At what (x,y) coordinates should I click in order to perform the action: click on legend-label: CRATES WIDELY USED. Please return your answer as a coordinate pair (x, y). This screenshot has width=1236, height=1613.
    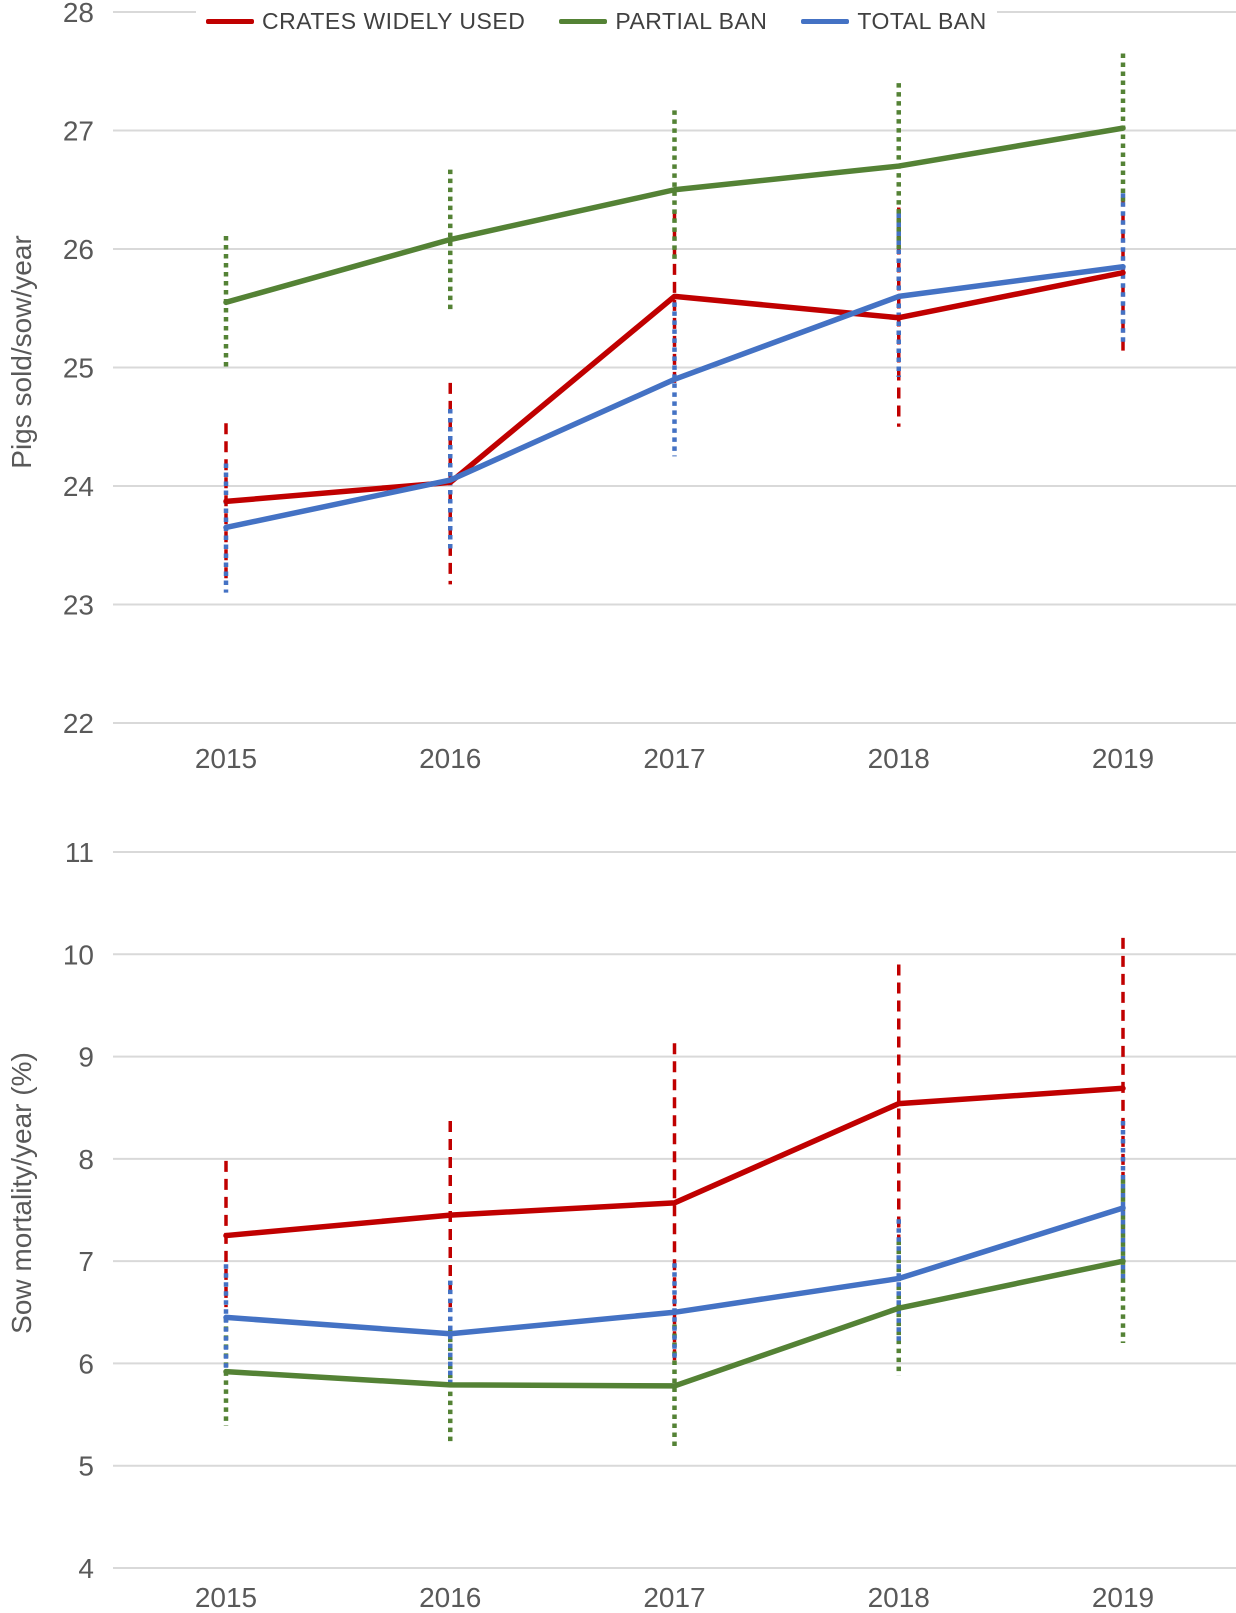
    Looking at the image, I should click on (394, 21).